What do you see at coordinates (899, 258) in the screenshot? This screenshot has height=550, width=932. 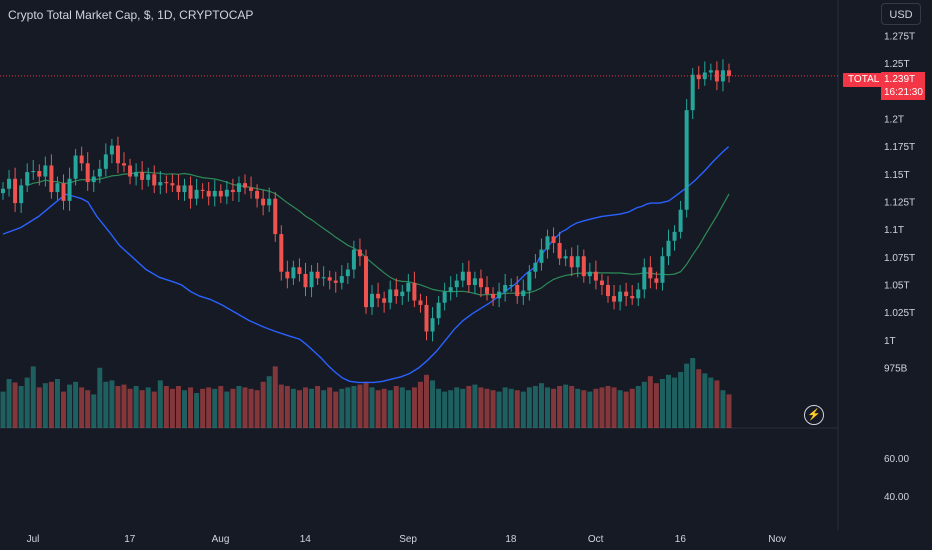 I see `price-axis-label: 1.075T` at bounding box center [899, 258].